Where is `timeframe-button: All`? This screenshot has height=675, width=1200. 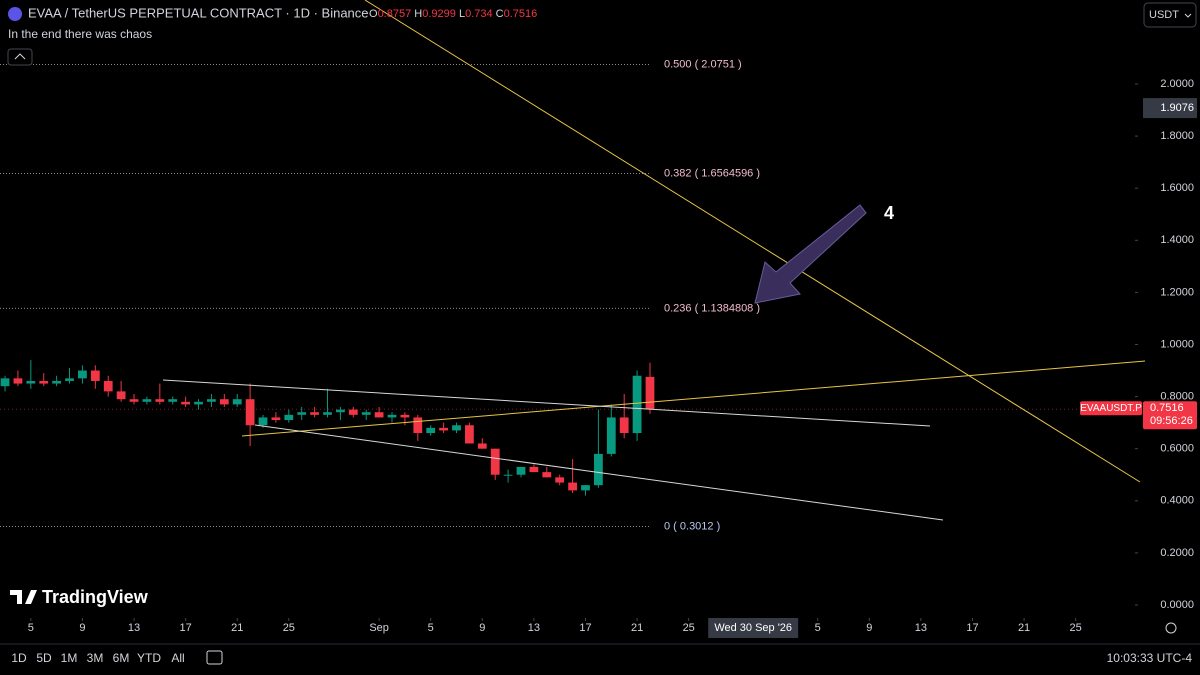 timeframe-button: All is located at coordinates (177, 658).